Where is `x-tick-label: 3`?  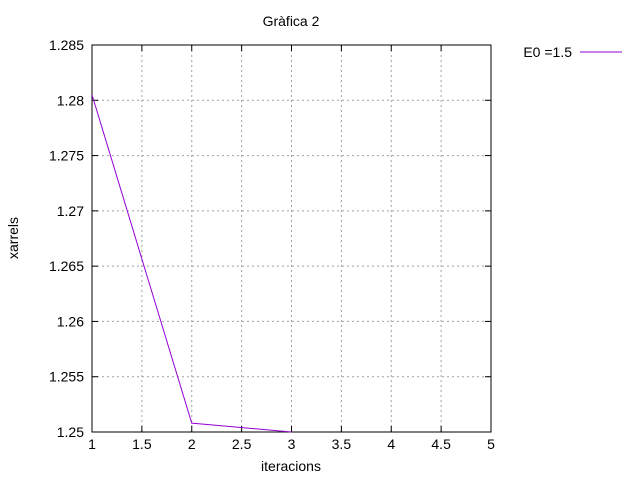 x-tick-label: 3 is located at coordinates (292, 444).